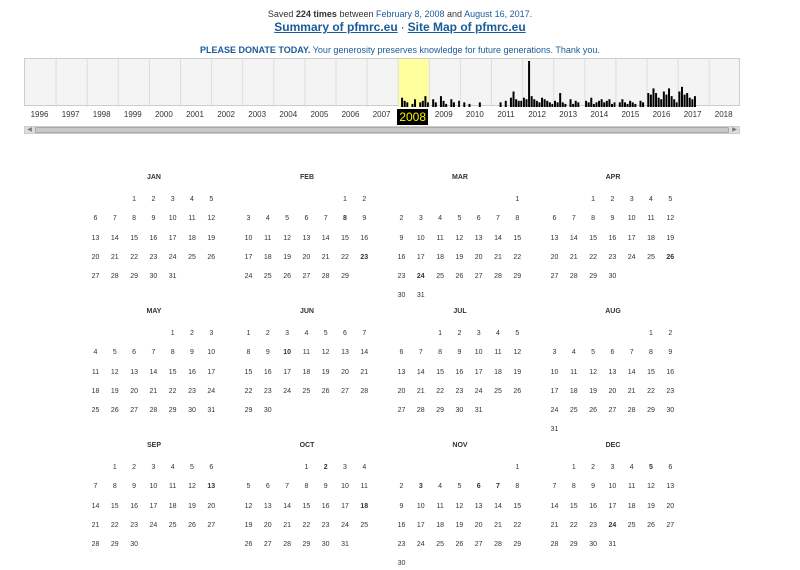 The image size is (800, 570). What do you see at coordinates (724, 83) in the screenshot?
I see `year-column-2018` at bounding box center [724, 83].